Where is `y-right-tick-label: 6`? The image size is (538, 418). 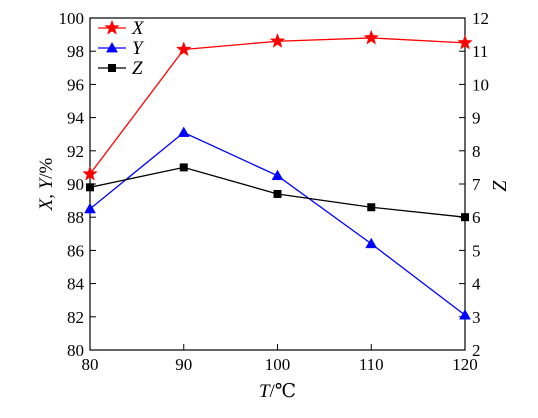 y-right-tick-label: 6 is located at coordinates (476, 217).